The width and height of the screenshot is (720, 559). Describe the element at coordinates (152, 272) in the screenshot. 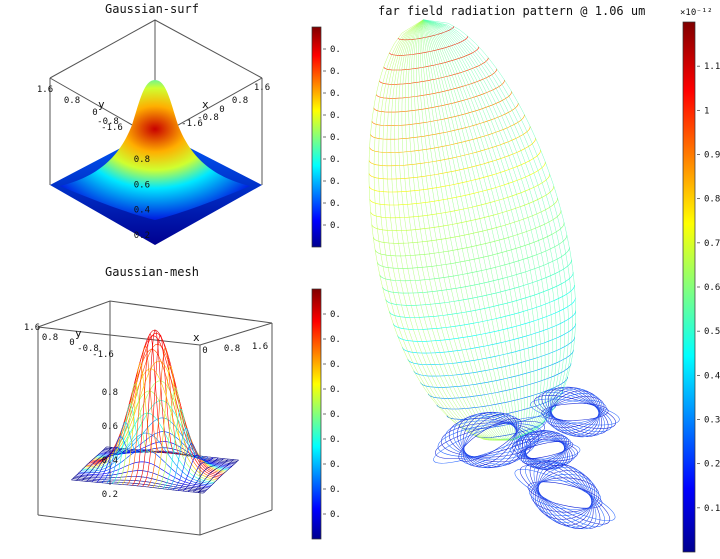

I see `chart-title: Gaussian-mesh` at that location.